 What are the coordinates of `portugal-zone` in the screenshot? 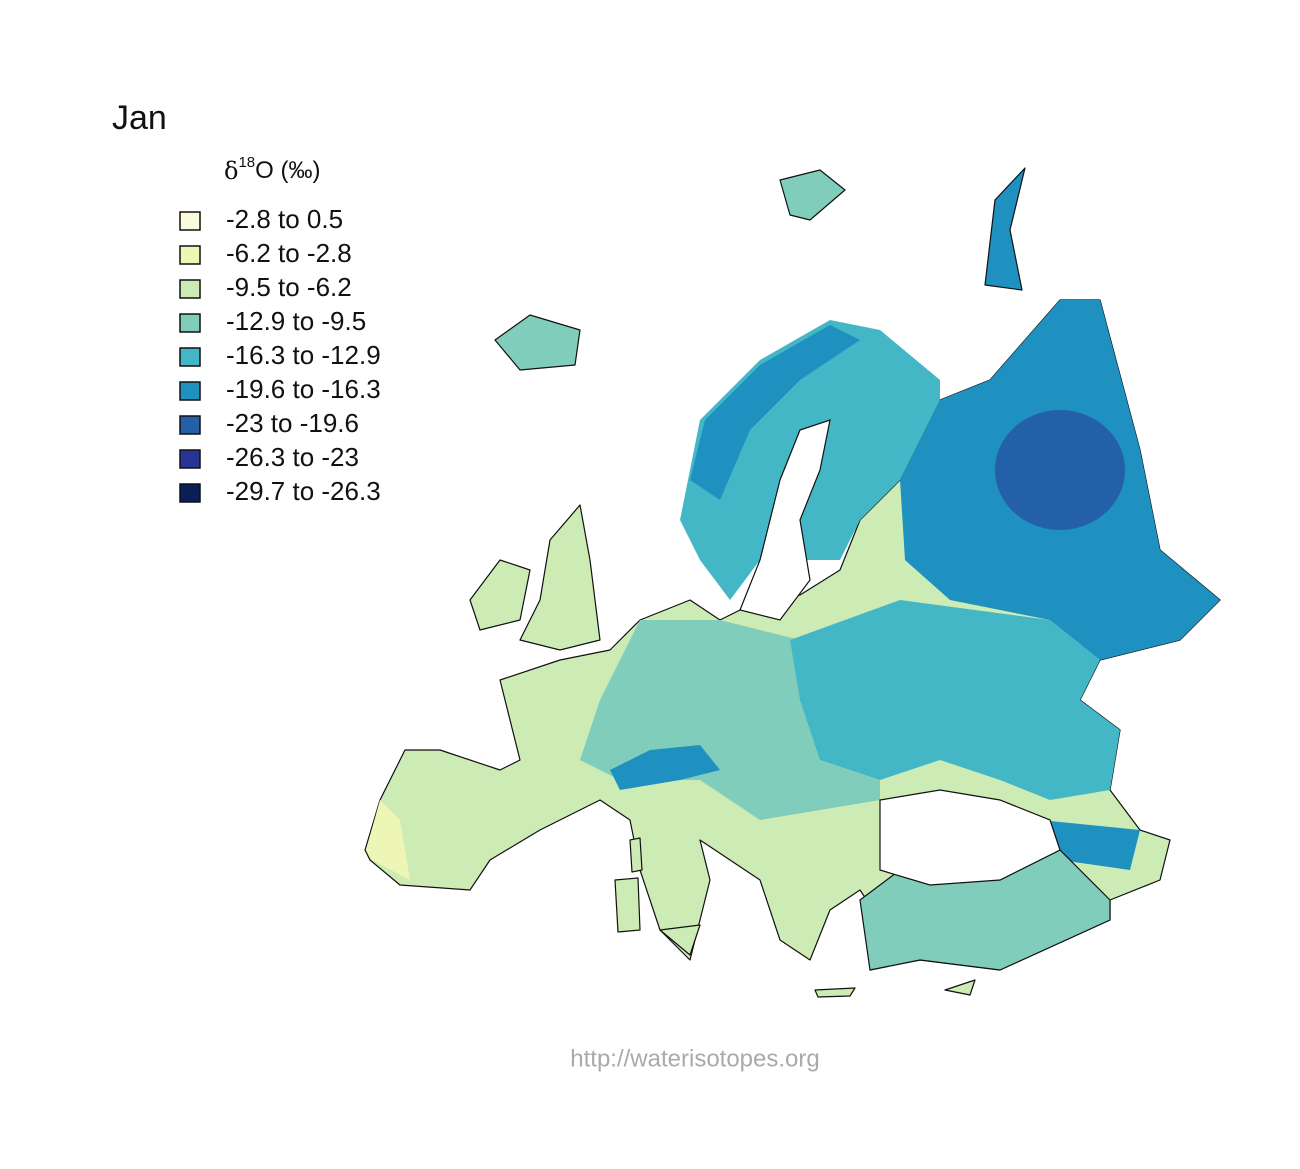 It's located at (388, 840).